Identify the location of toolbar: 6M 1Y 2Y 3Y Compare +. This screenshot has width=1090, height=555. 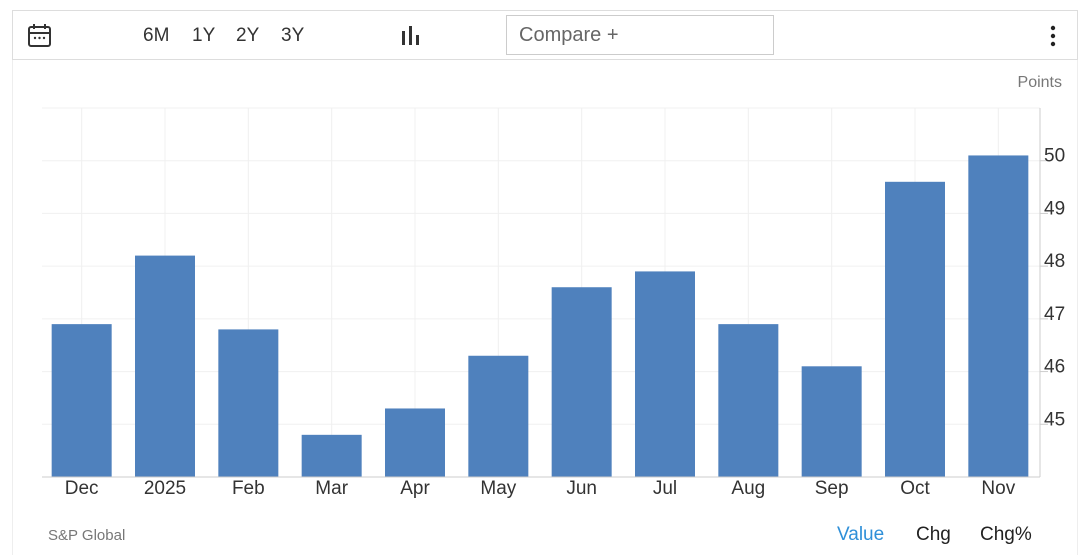
(545, 35).